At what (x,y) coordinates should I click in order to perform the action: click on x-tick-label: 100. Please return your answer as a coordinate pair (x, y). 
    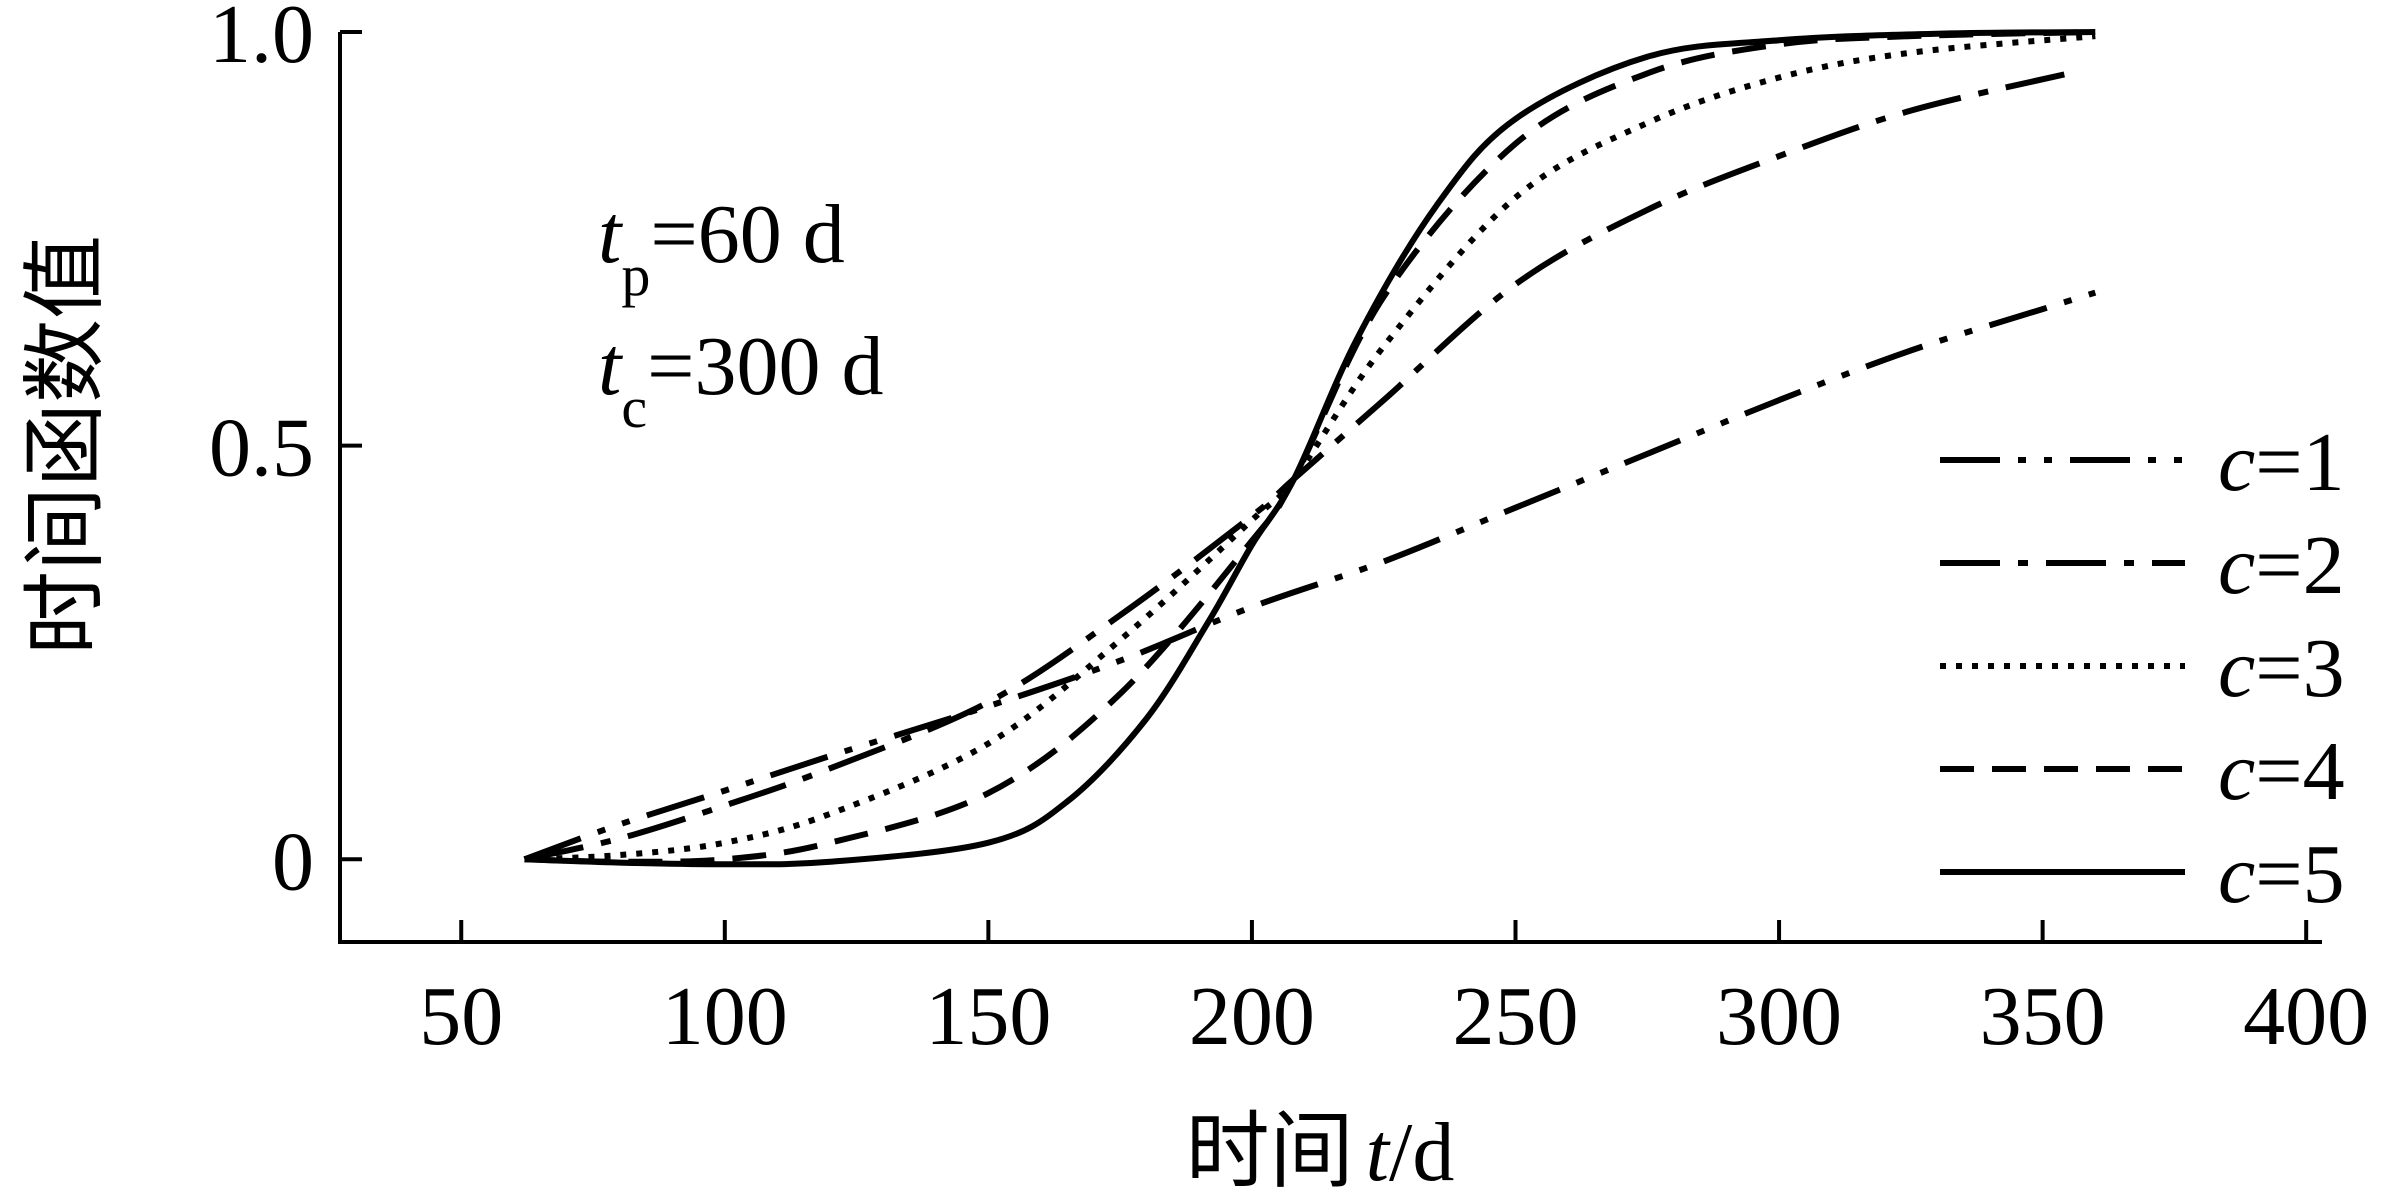
    Looking at the image, I should click on (725, 1016).